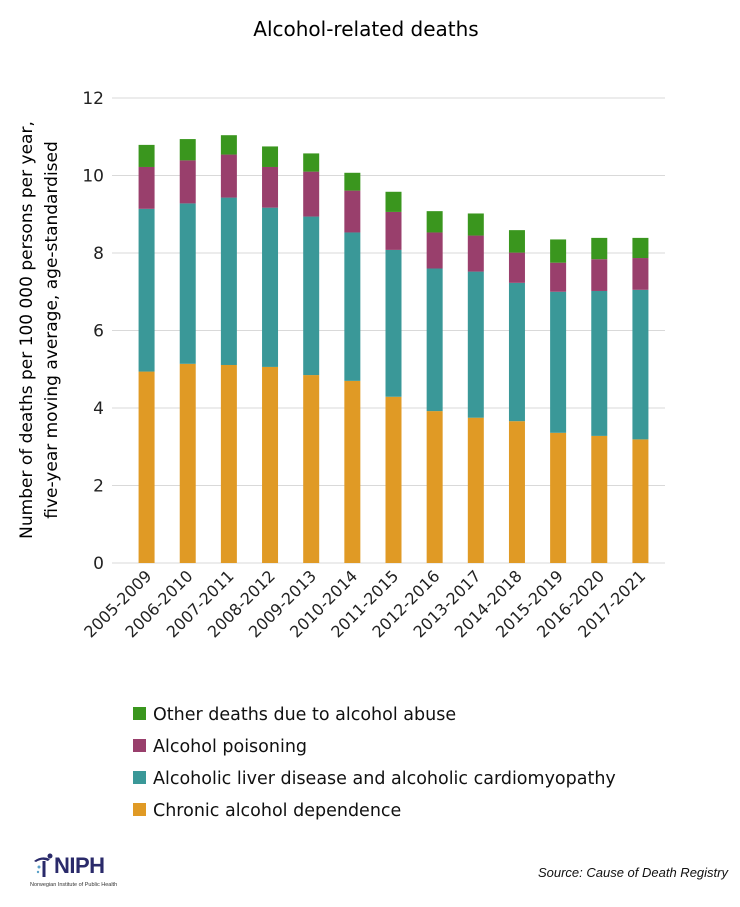  I want to click on y-tick-label: 4, so click(98, 409).